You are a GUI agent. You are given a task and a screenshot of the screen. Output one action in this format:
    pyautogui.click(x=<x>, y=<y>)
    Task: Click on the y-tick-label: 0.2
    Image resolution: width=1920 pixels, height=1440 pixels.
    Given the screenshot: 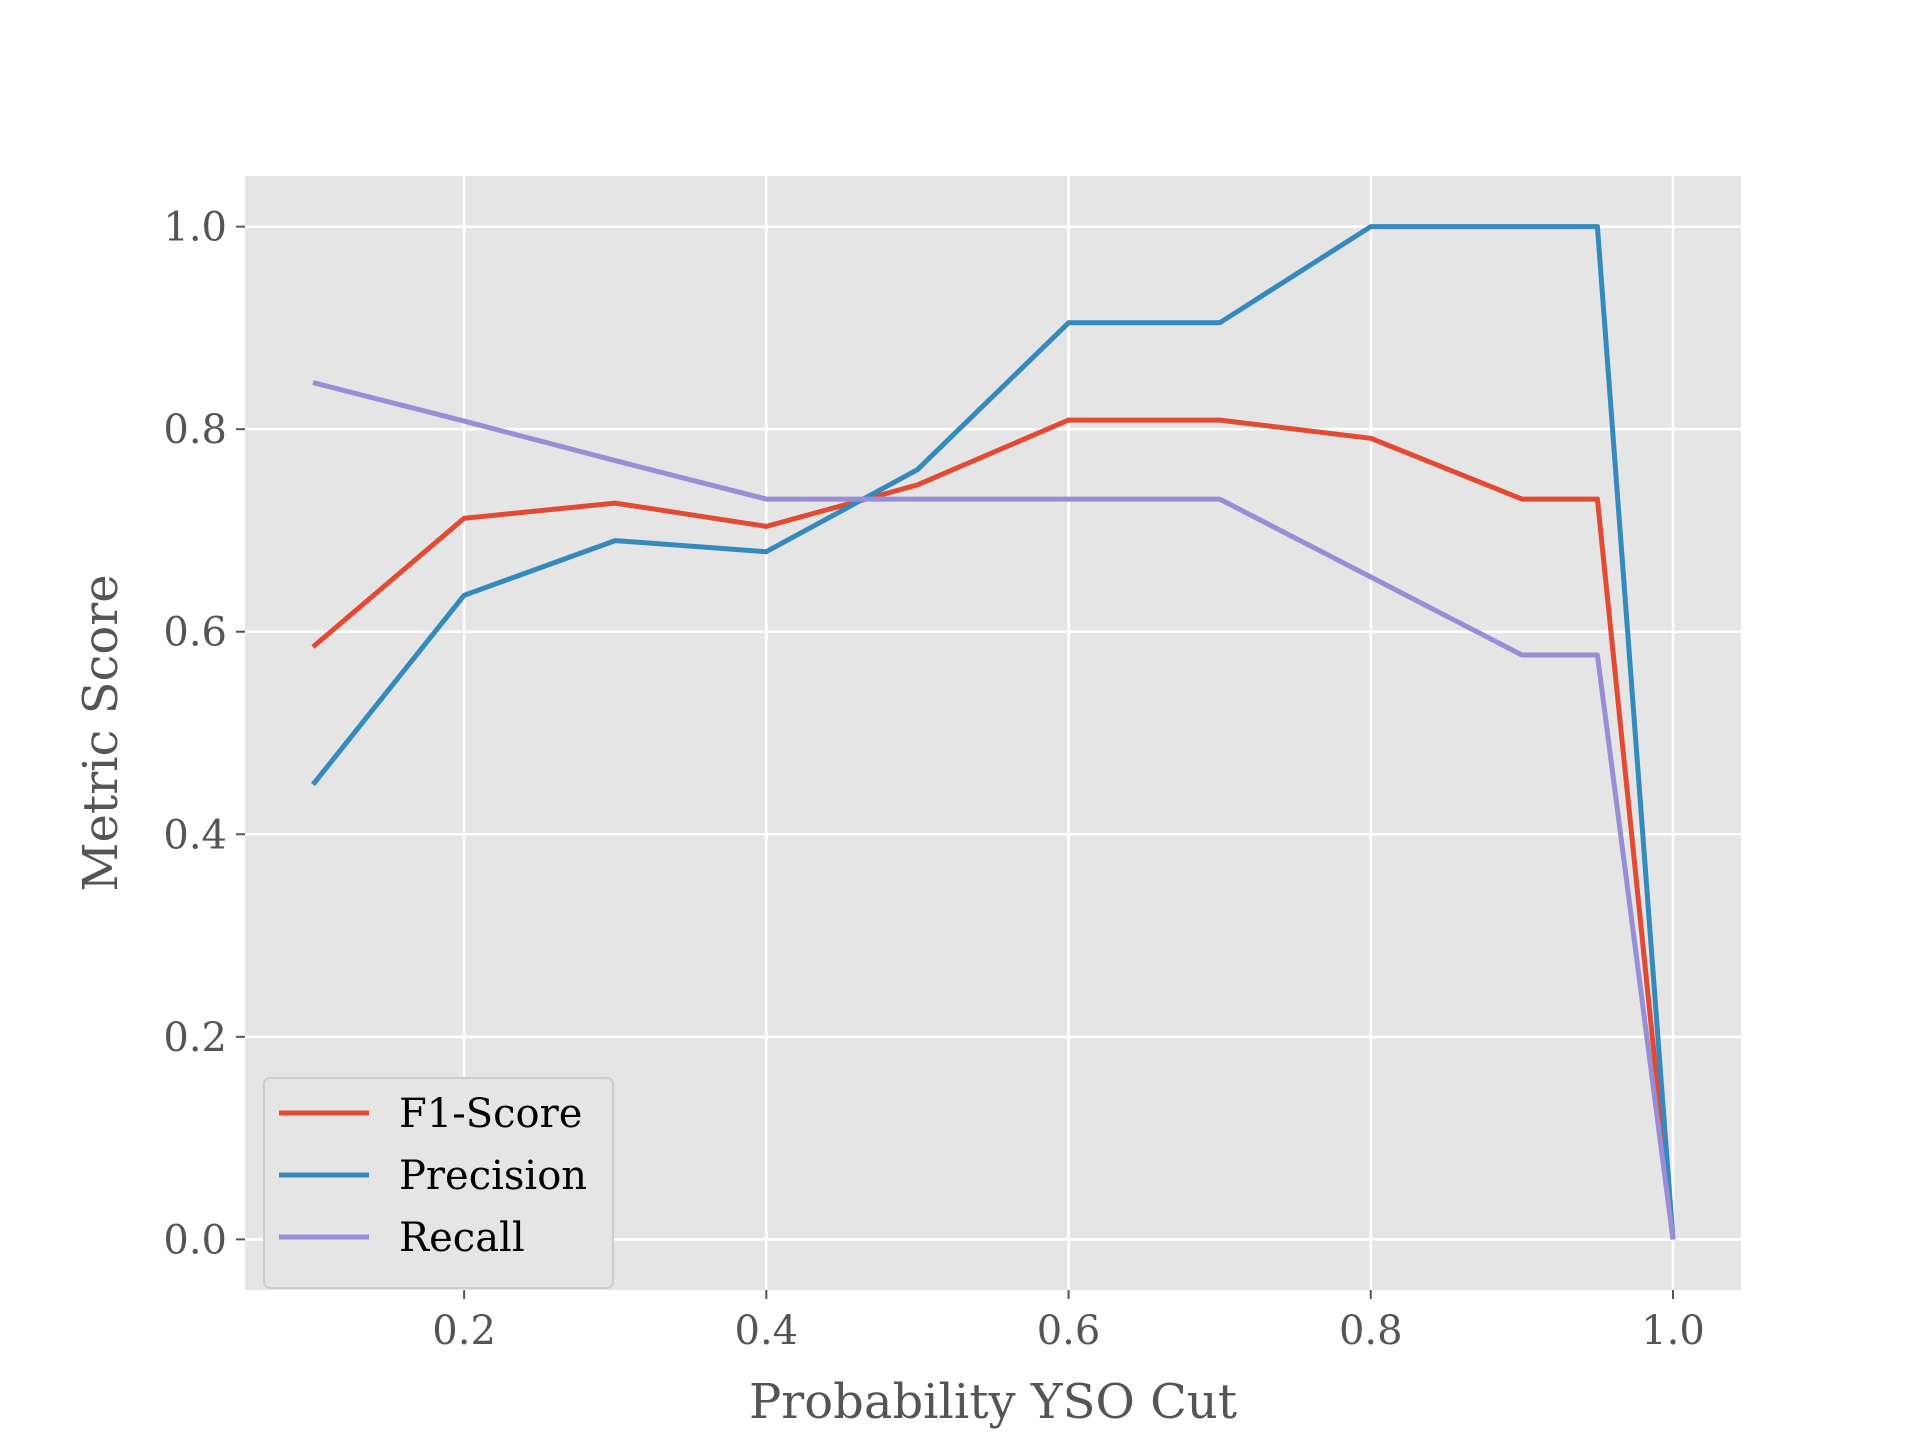 What is the action you would take?
    pyautogui.click(x=195, y=1038)
    